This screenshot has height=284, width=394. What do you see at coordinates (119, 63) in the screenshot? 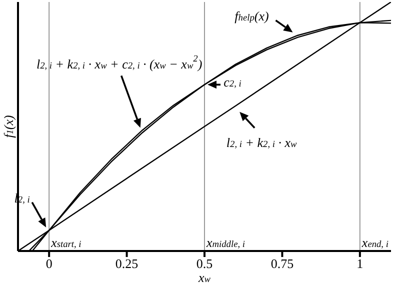
I see `text: l$_{2, i}$ + k$_{2, i}$ · x$_{w}$ + c$_{2, i}$ · (x$_{w}$ − x$_{w}$$^{2}$)` at bounding box center [119, 63].